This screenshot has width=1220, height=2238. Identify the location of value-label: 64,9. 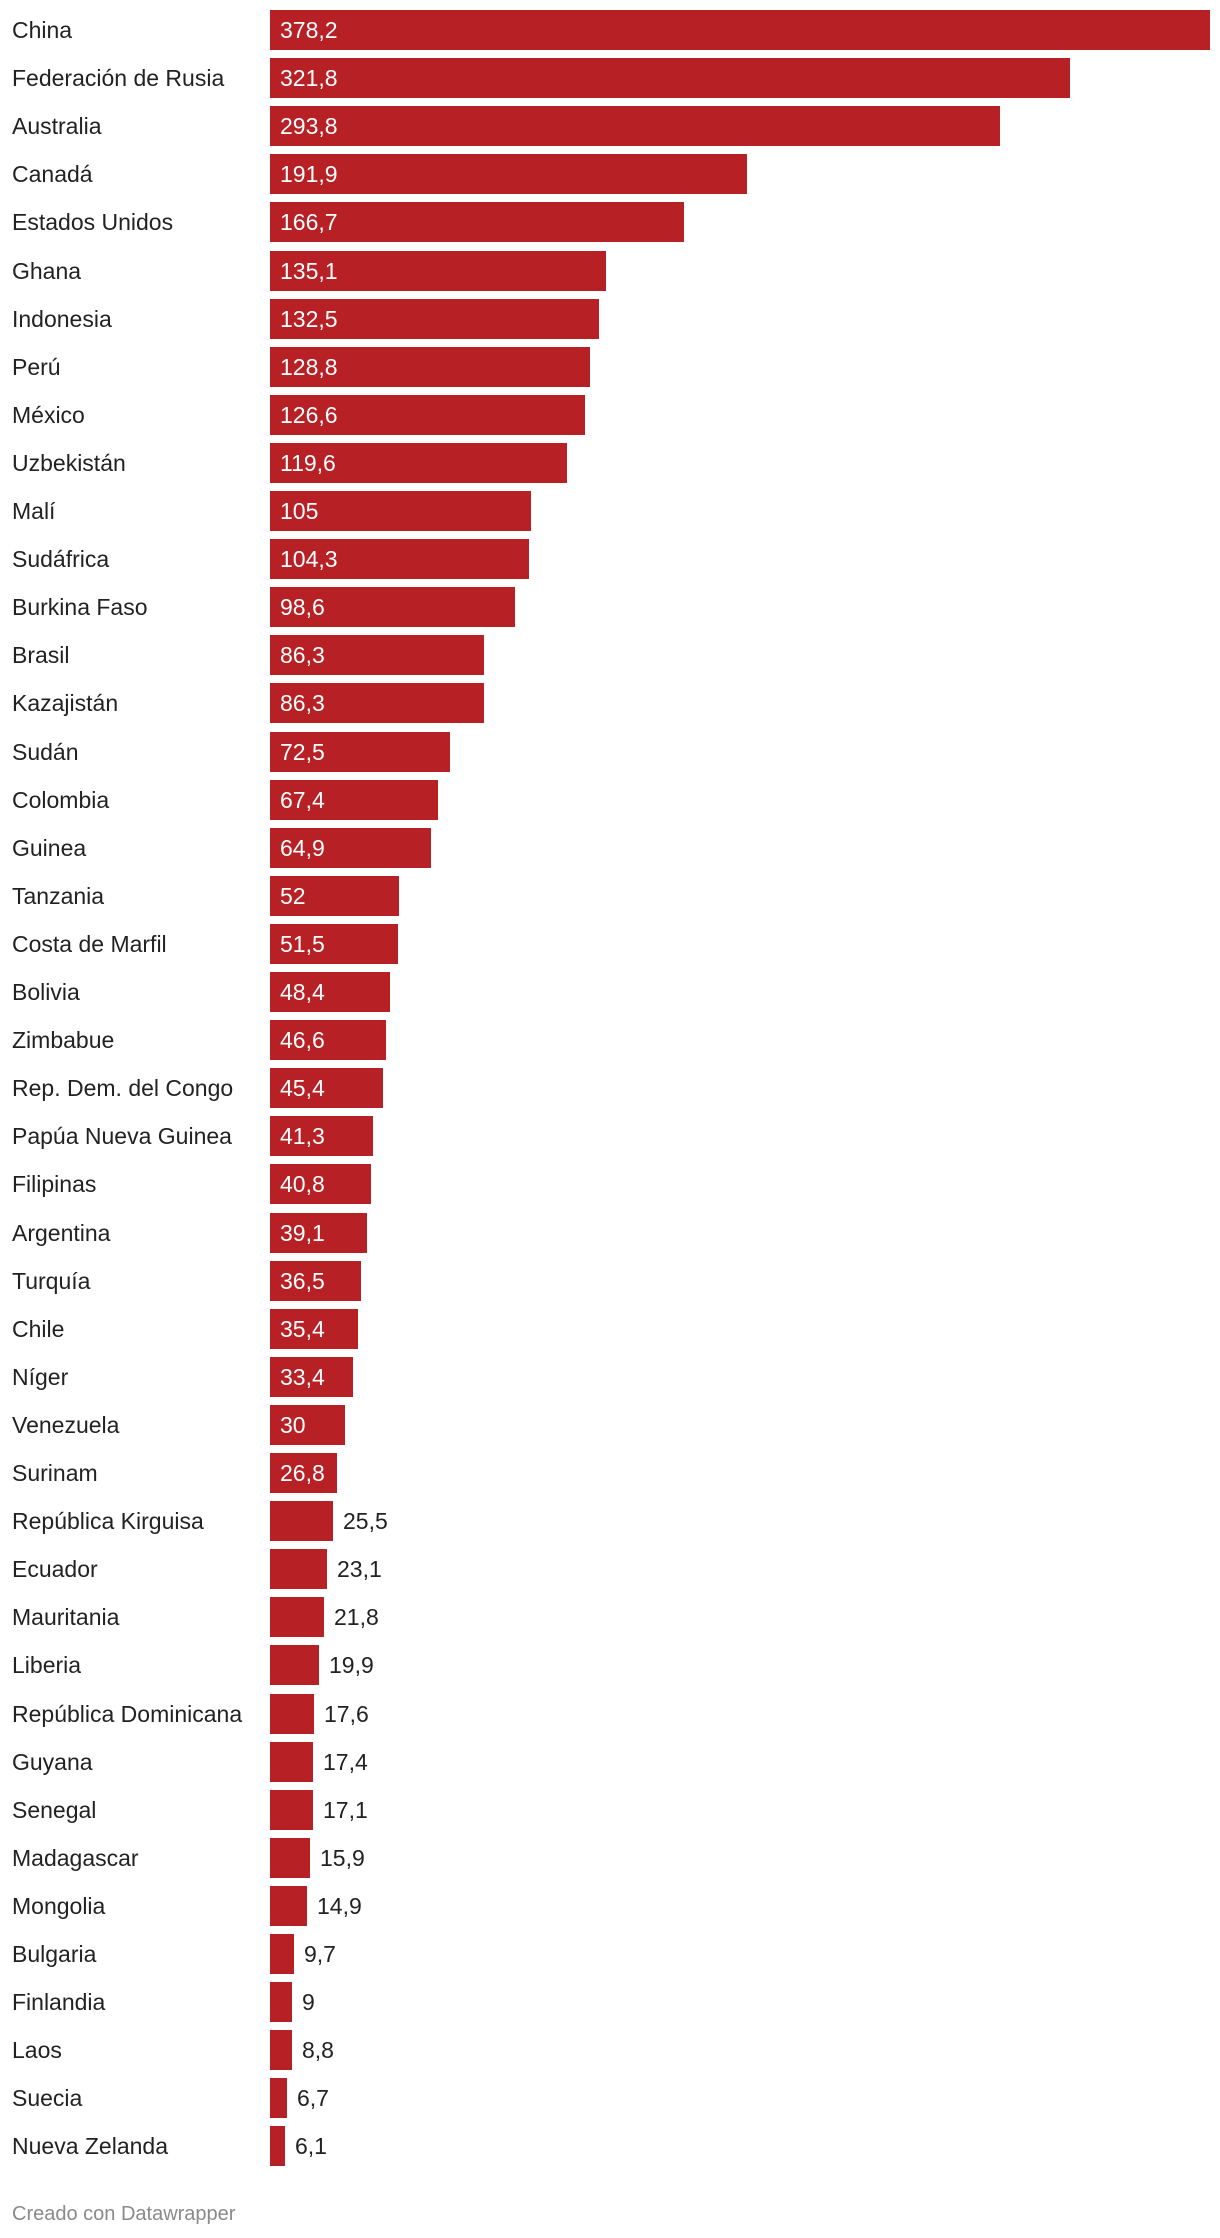
(302, 848).